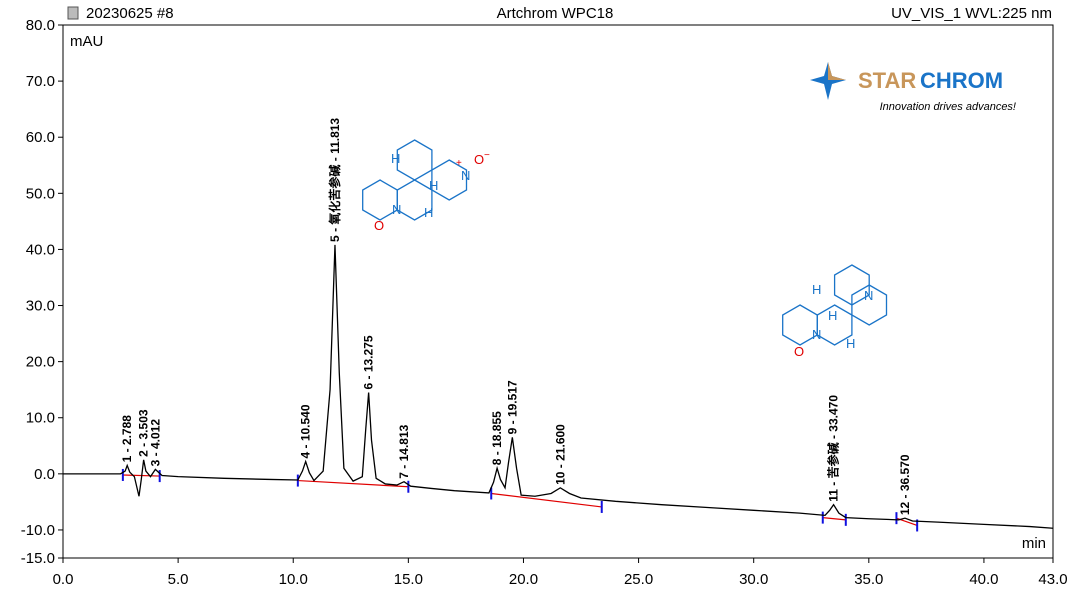 Image resolution: width=1080 pixels, height=598 pixels. What do you see at coordinates (837, 71) in the screenshot?
I see `logo-star-part` at bounding box center [837, 71].